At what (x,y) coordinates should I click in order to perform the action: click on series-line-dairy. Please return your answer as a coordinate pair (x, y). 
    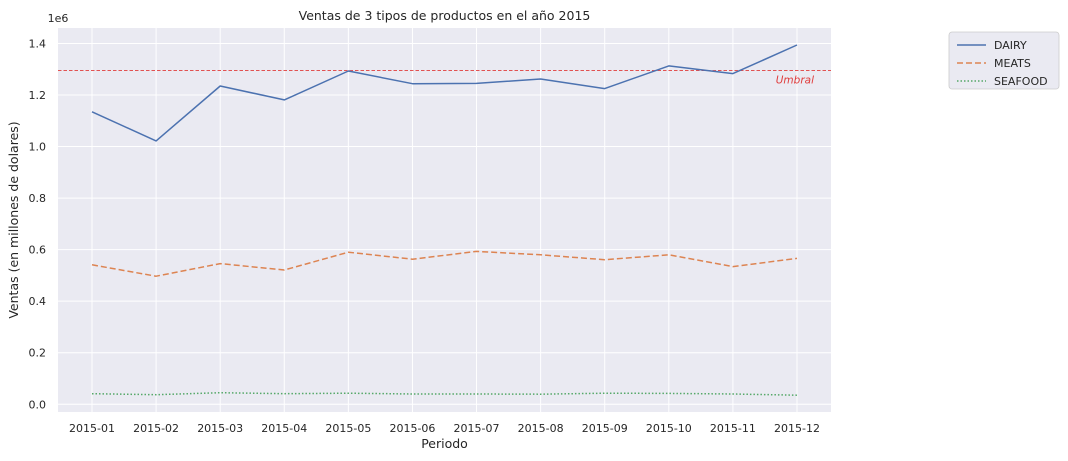
    Looking at the image, I should click on (444, 93).